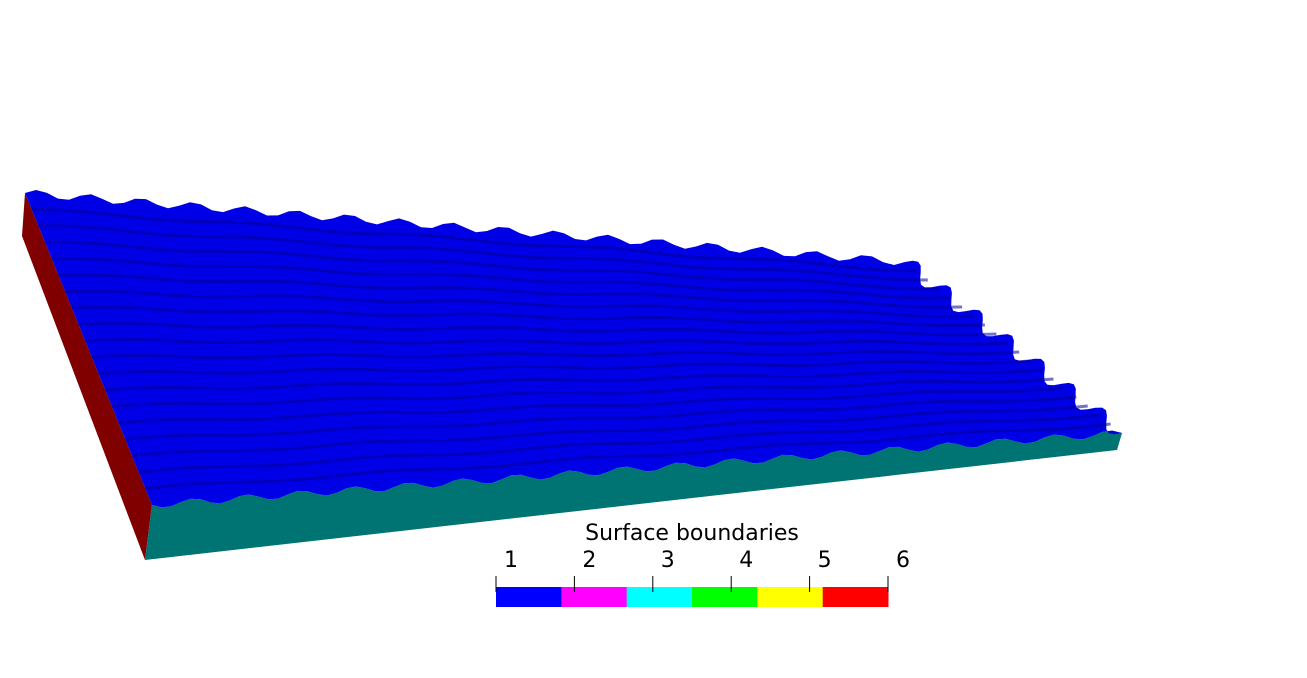 The width and height of the screenshot is (1307, 678). Describe the element at coordinates (511, 560) in the screenshot. I see `legend-tick-label: 1` at that location.